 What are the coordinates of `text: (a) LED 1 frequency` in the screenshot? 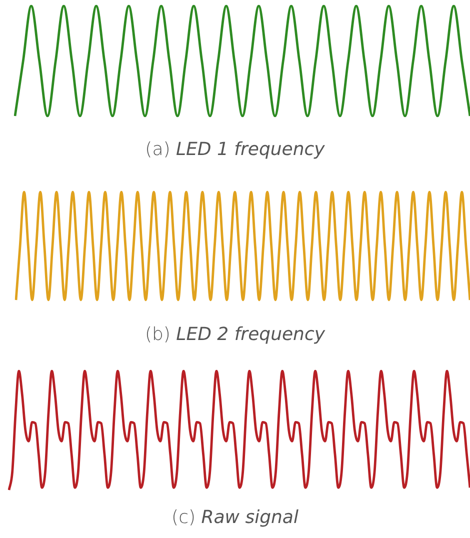 It's located at (235, 149).